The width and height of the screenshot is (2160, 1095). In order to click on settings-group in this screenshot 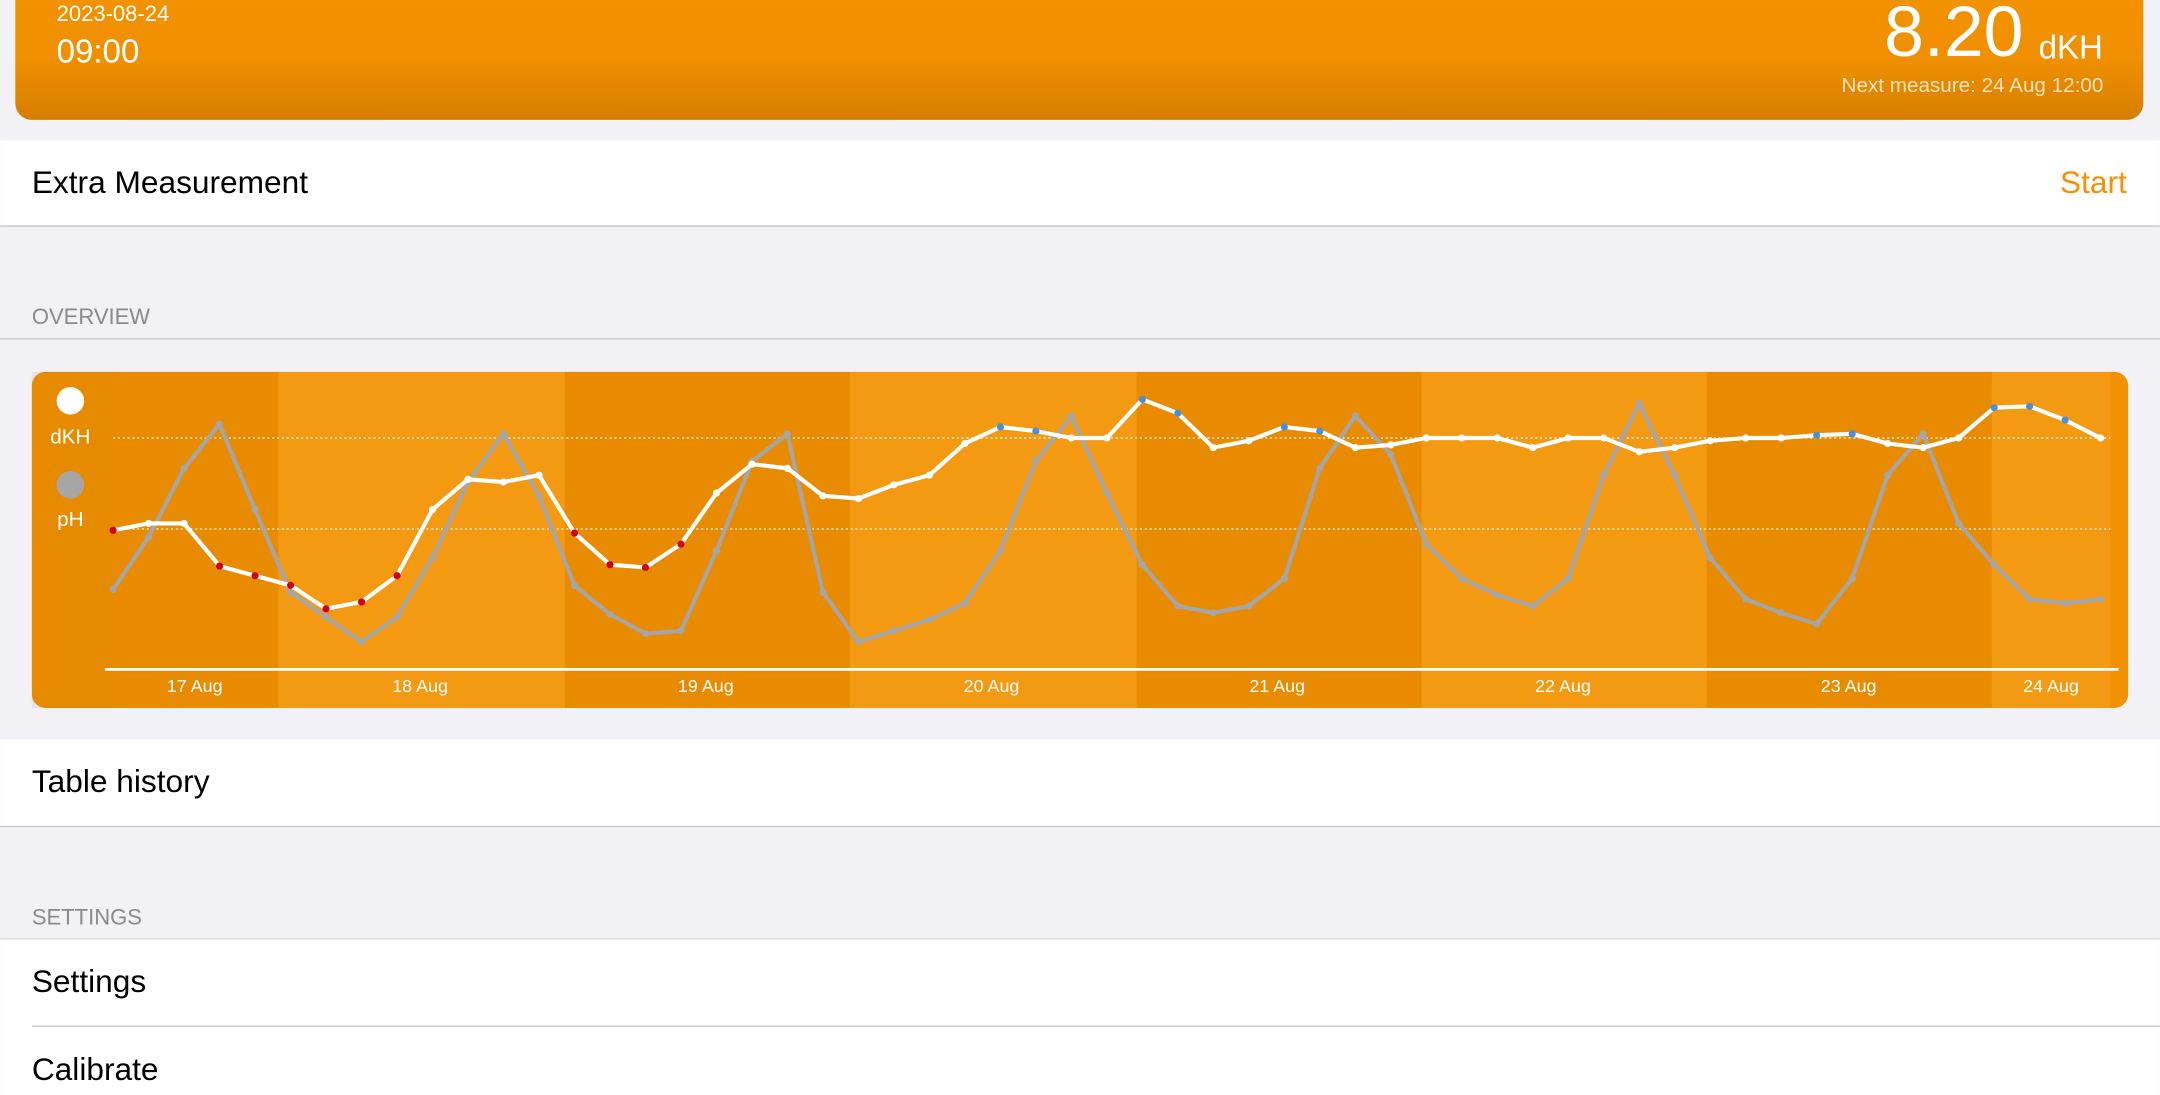, I will do `click(1080, 1017)`.